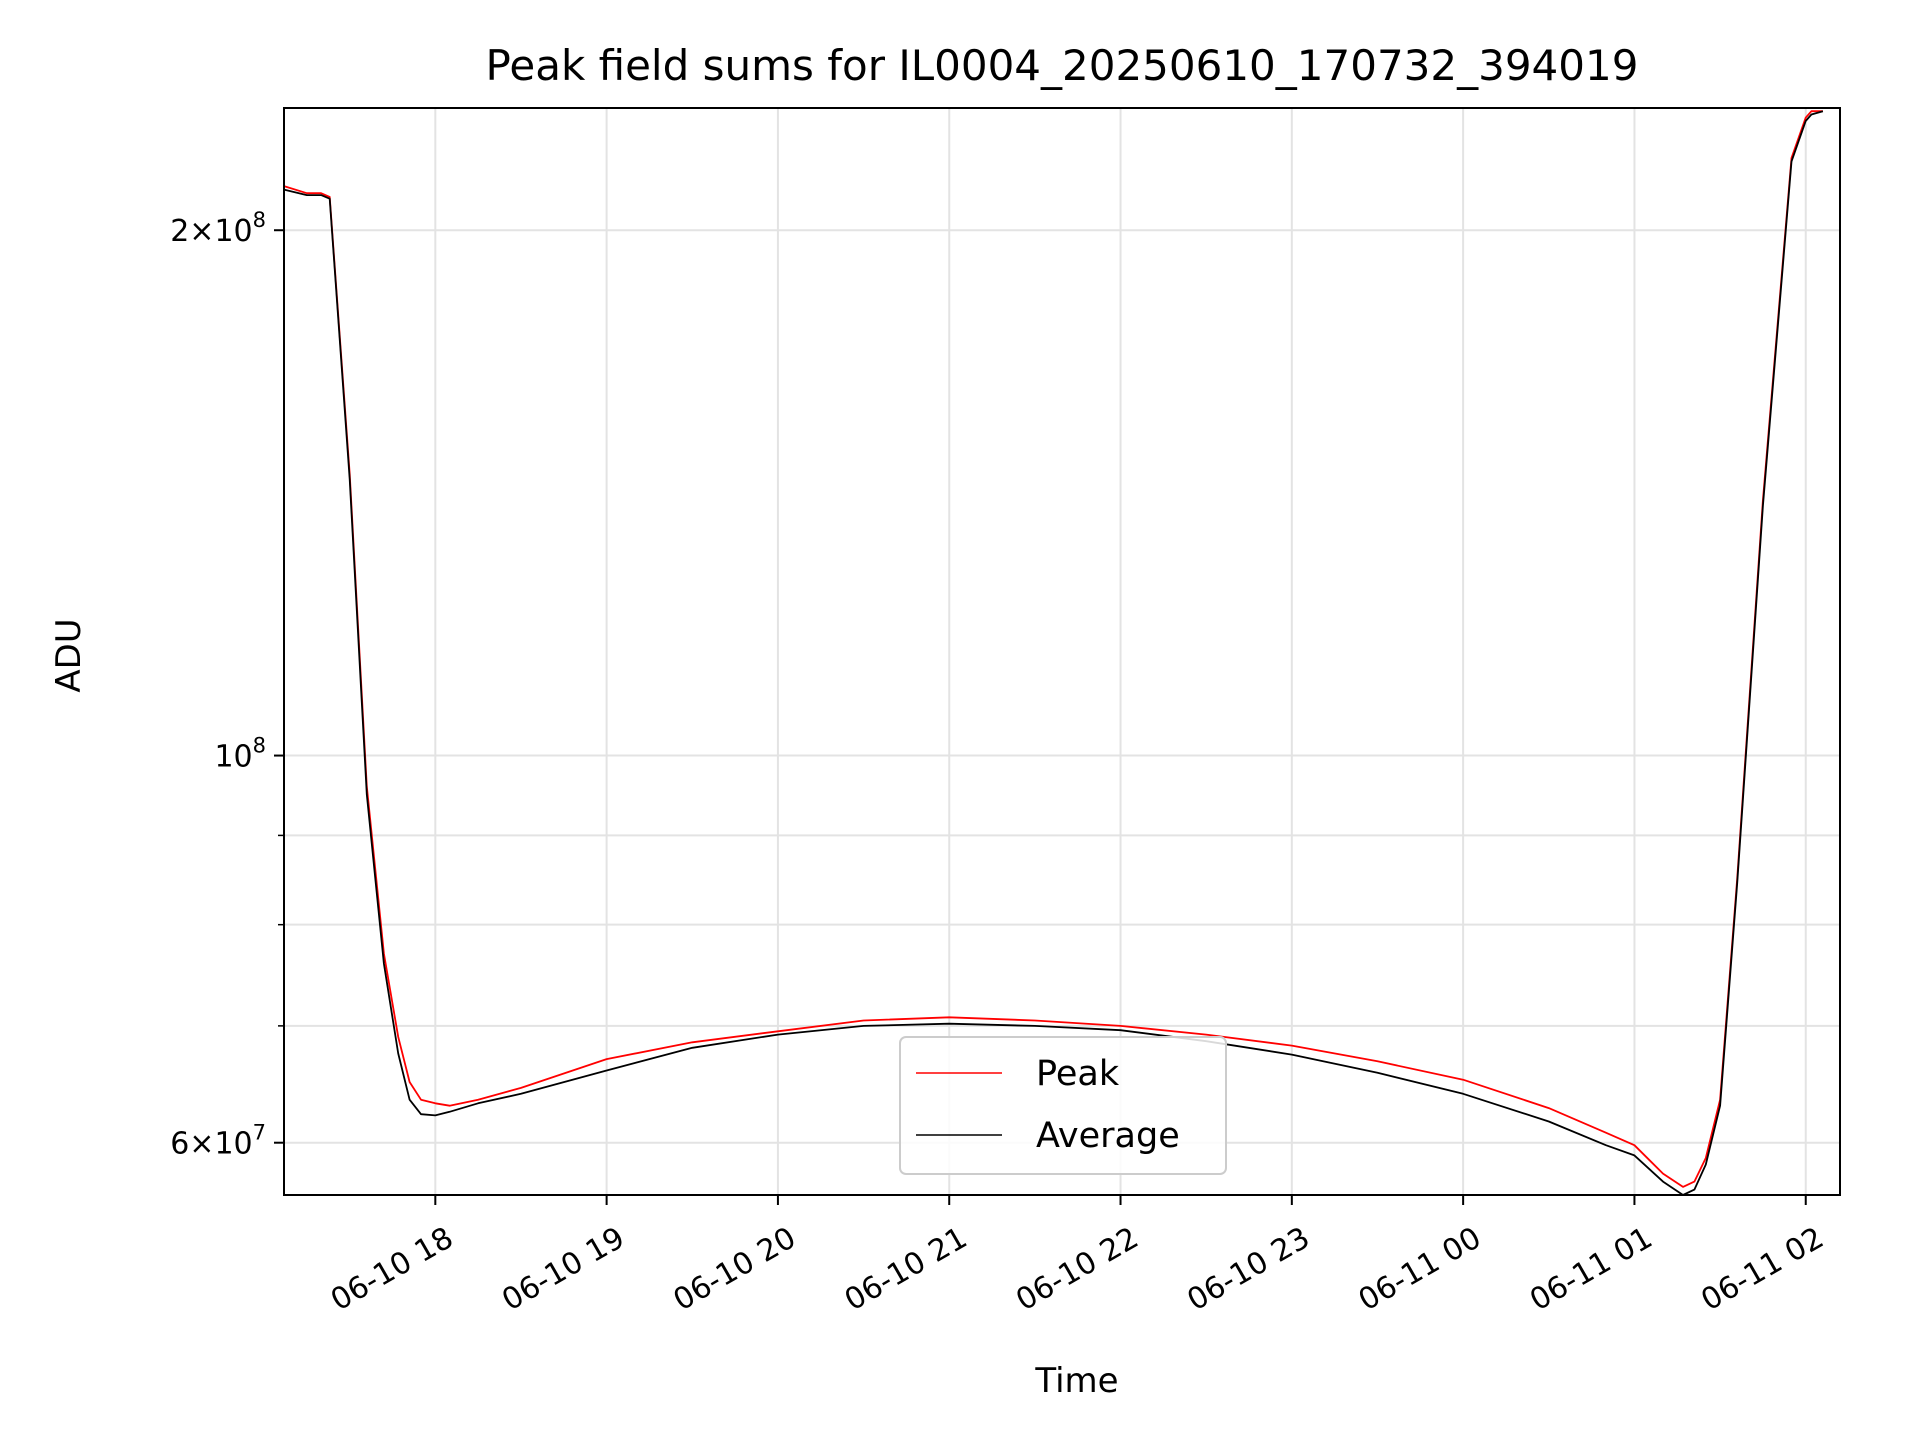 The width and height of the screenshot is (1920, 1440). I want to click on legend-label-average: Average, so click(1108, 1136).